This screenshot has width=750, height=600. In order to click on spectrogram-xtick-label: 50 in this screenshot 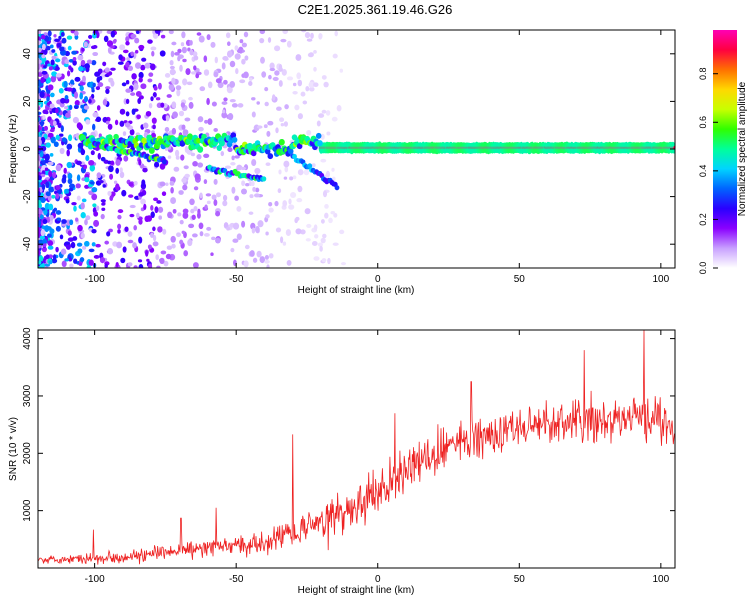, I will do `click(520, 279)`.